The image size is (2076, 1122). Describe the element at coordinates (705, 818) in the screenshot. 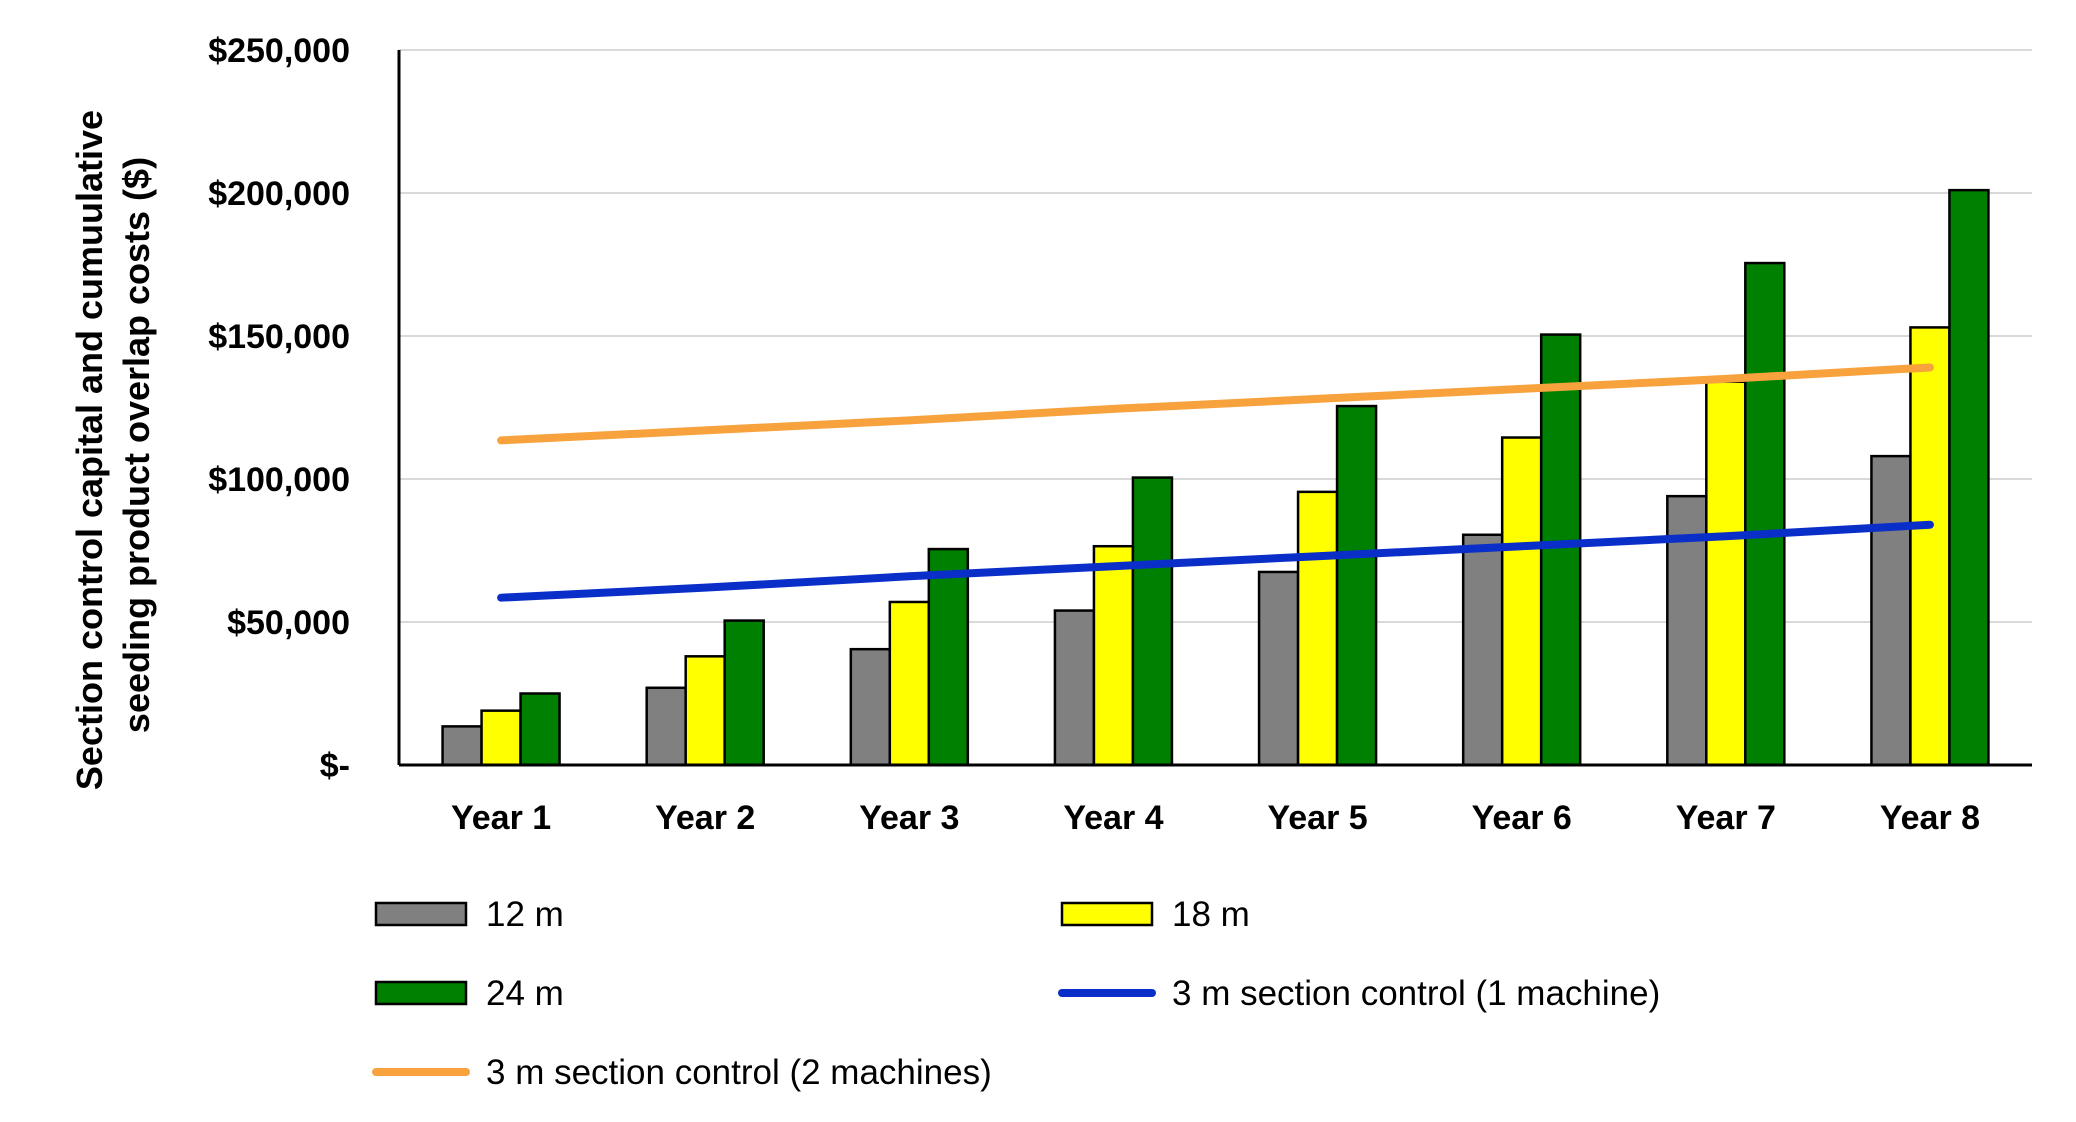

I see `x-tick-label: Year 2` at that location.